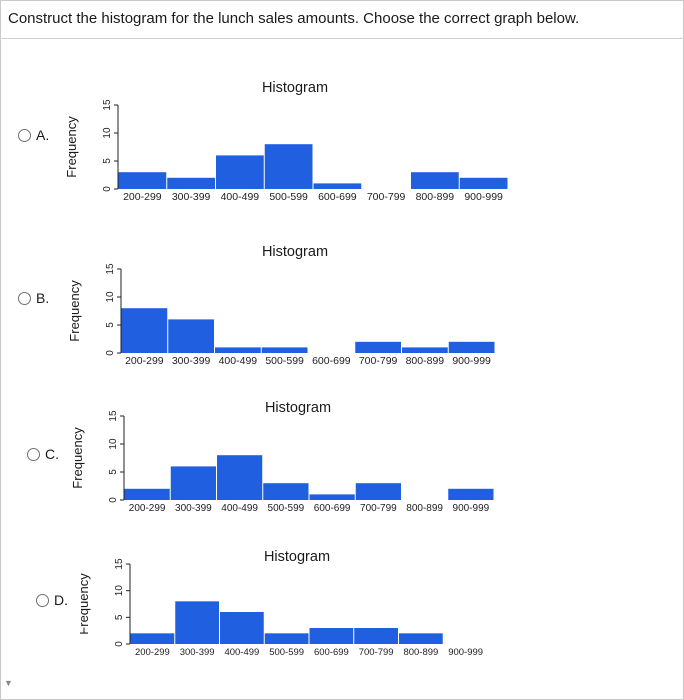 Image resolution: width=684 pixels, height=700 pixels. I want to click on option-d-label: D., so click(61, 600).